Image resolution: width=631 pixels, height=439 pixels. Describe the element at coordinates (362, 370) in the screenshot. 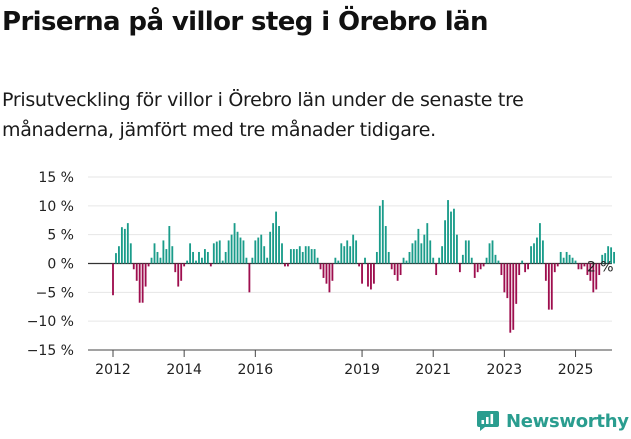

I see `x-tick-label: 2019` at that location.